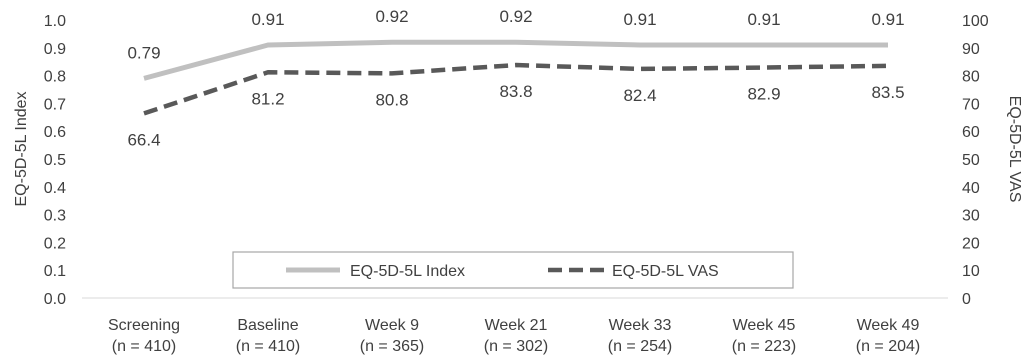 This screenshot has height=357, width=1022. What do you see at coordinates (392, 325) in the screenshot?
I see `category-label: Week 9` at bounding box center [392, 325].